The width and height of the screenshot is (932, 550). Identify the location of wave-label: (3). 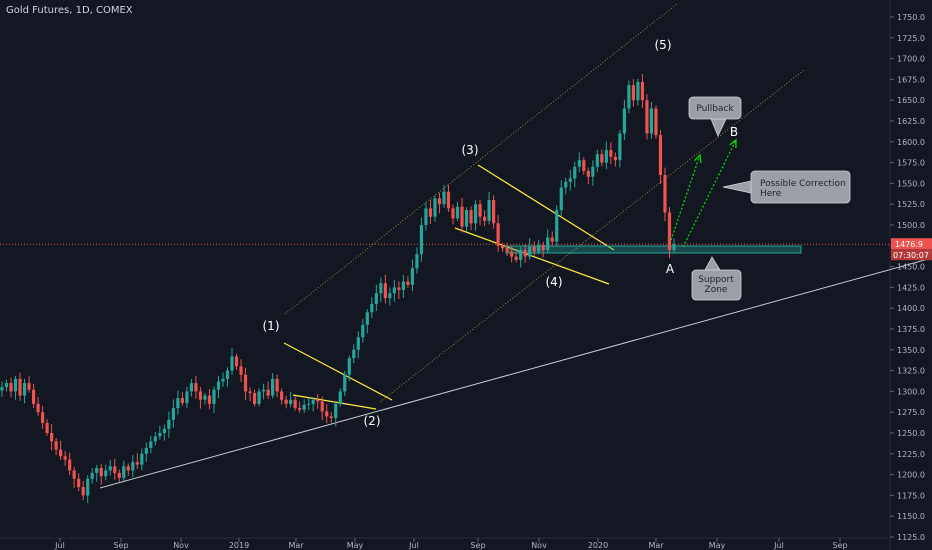
(470, 150).